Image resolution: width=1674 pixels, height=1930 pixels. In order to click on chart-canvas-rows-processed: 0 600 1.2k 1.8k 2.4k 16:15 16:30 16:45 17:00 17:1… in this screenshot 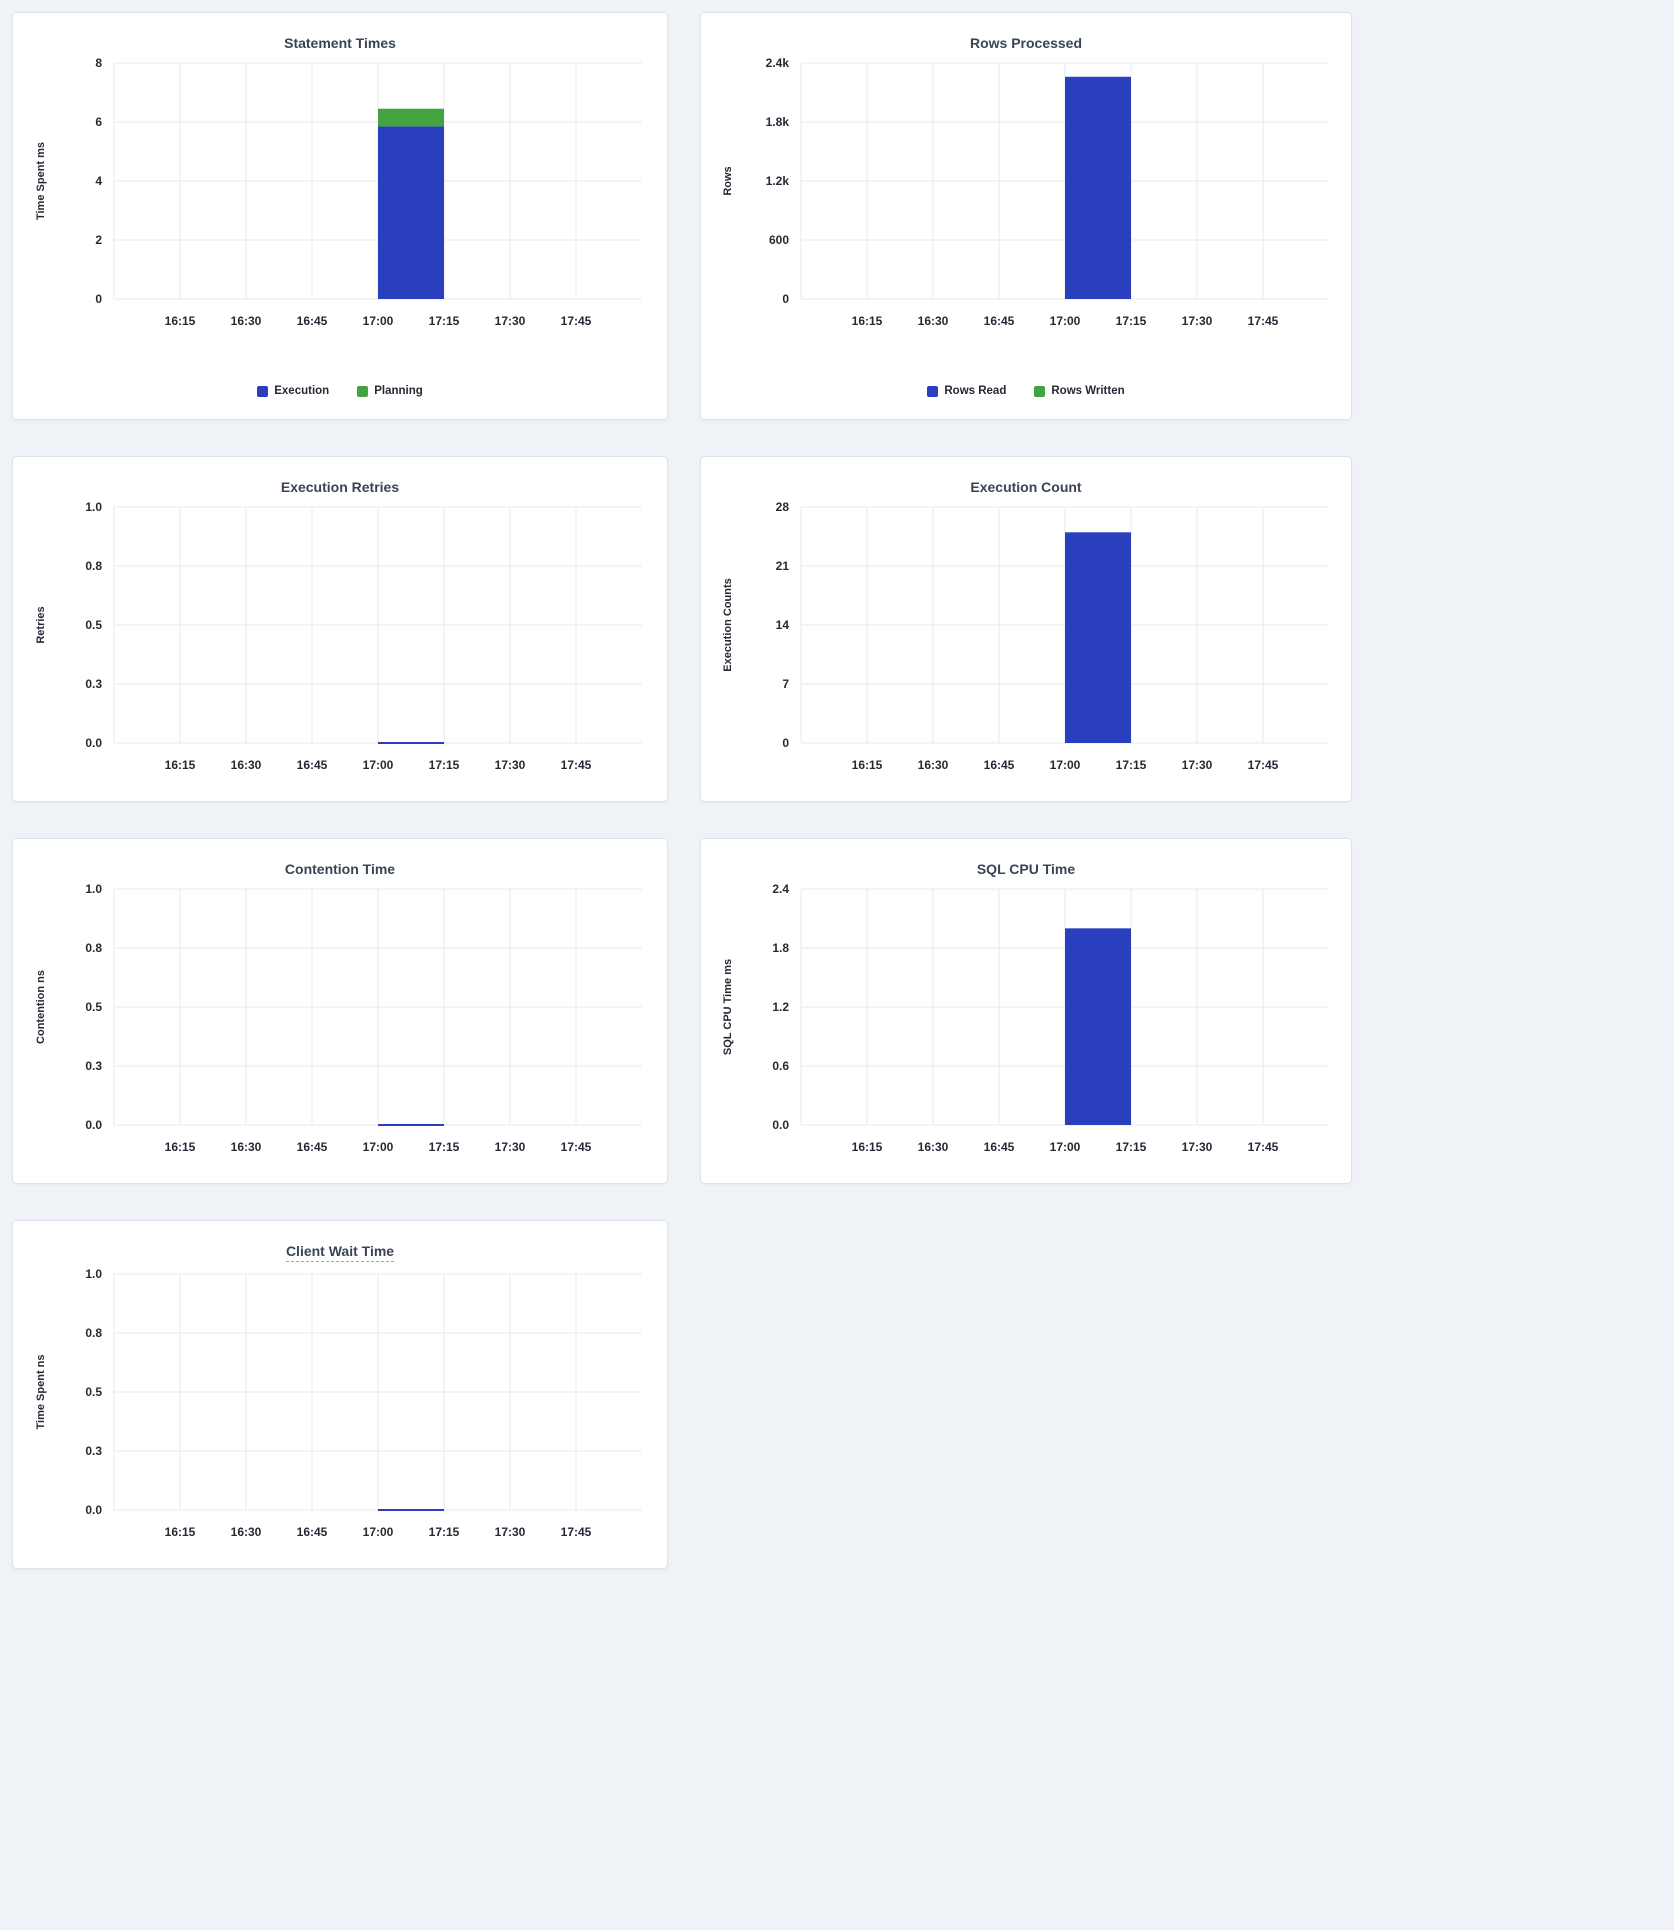, I will do `click(1027, 196)`.